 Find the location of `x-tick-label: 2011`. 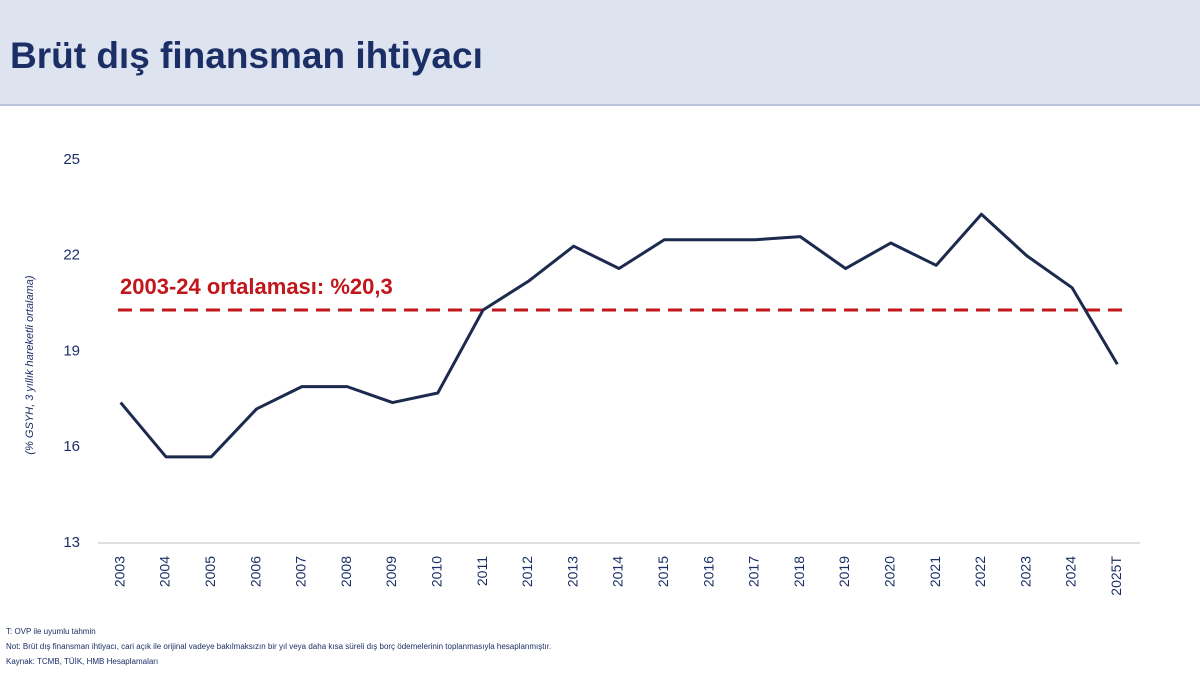

x-tick-label: 2011 is located at coordinates (482, 571).